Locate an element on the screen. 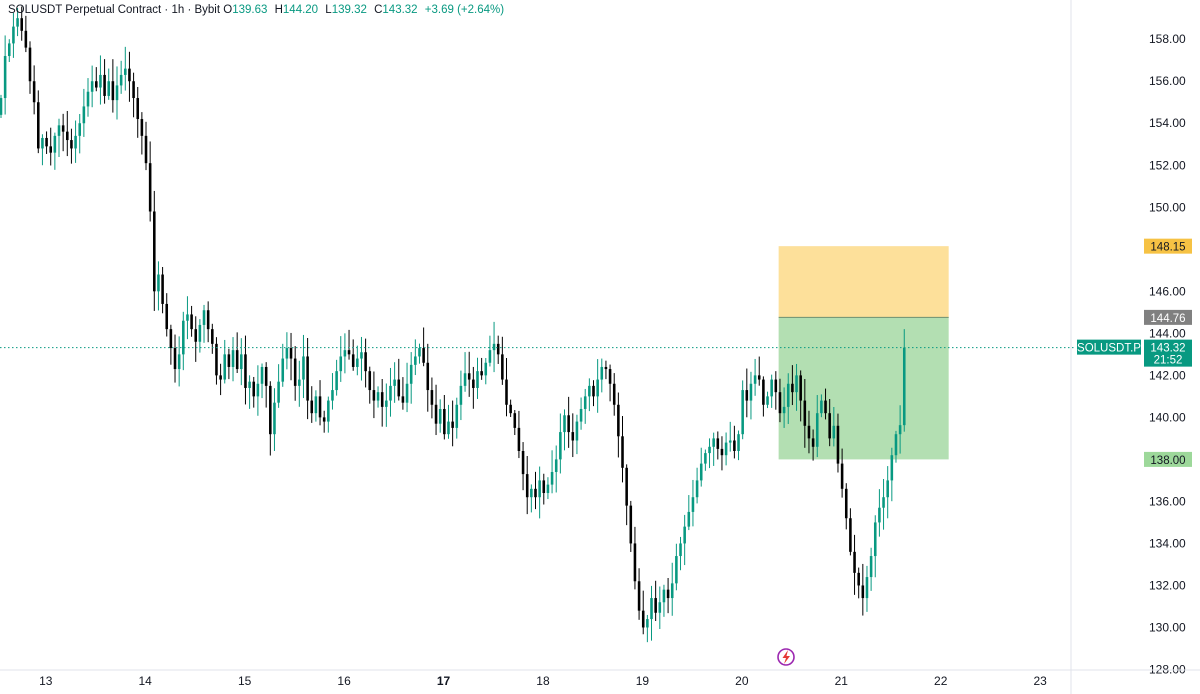 Image resolution: width=1200 pixels, height=694 pixels. legend-low-value: 139.32 is located at coordinates (349, 10).